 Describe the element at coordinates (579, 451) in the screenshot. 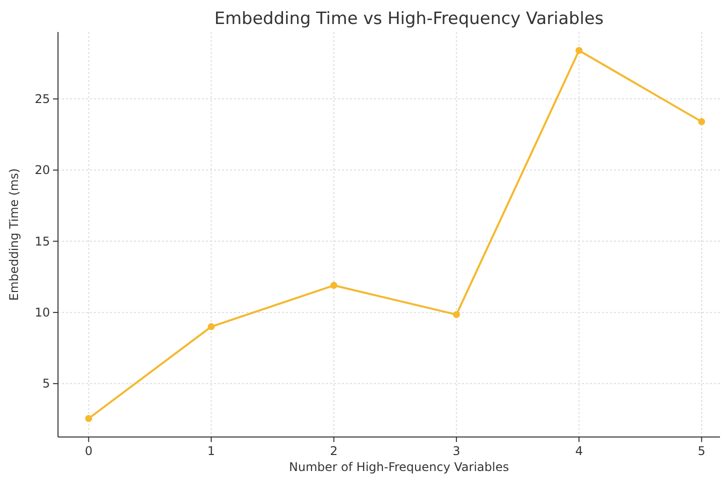

I see `x-tick-label: 4` at that location.